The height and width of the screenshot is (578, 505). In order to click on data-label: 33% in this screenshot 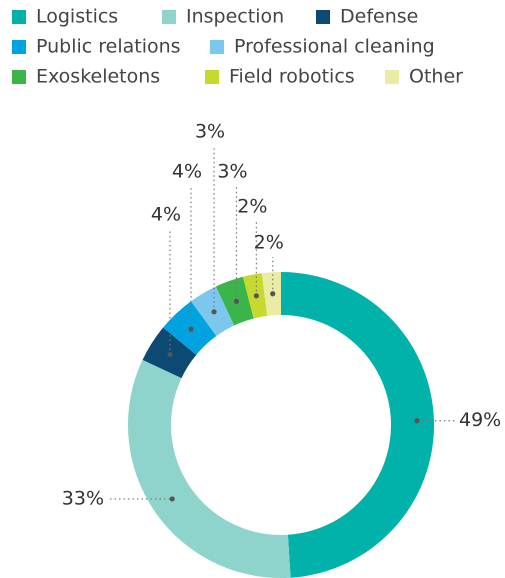, I will do `click(83, 498)`.